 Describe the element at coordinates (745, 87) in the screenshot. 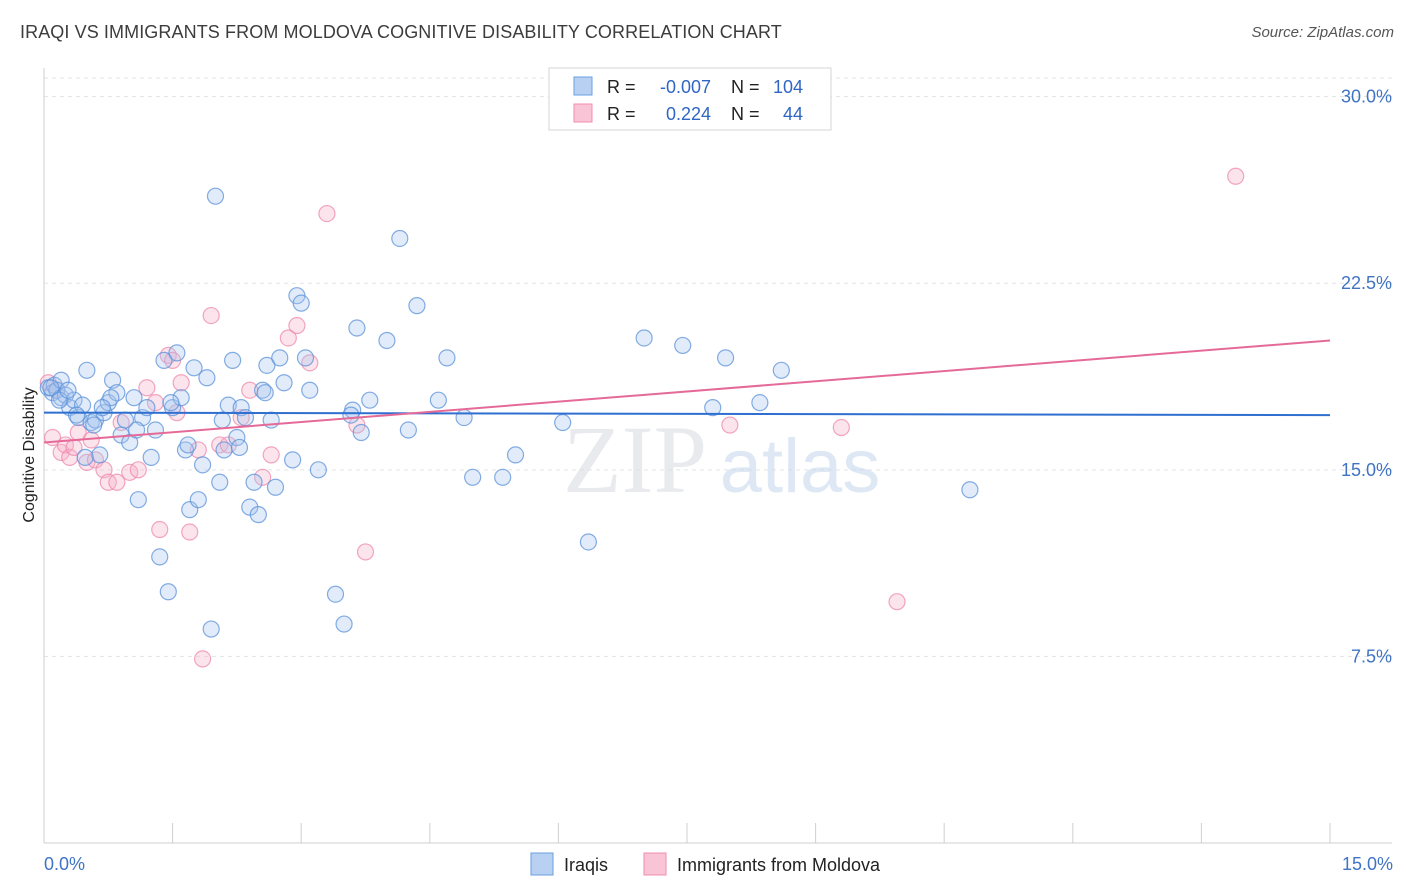

I see `stats-n-label-a: N =` at that location.